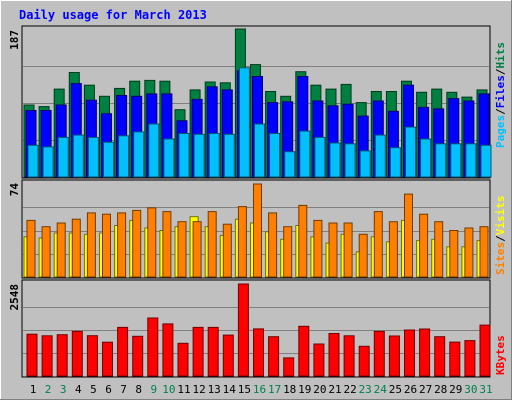  I want to click on day-label: 16, so click(259, 389).